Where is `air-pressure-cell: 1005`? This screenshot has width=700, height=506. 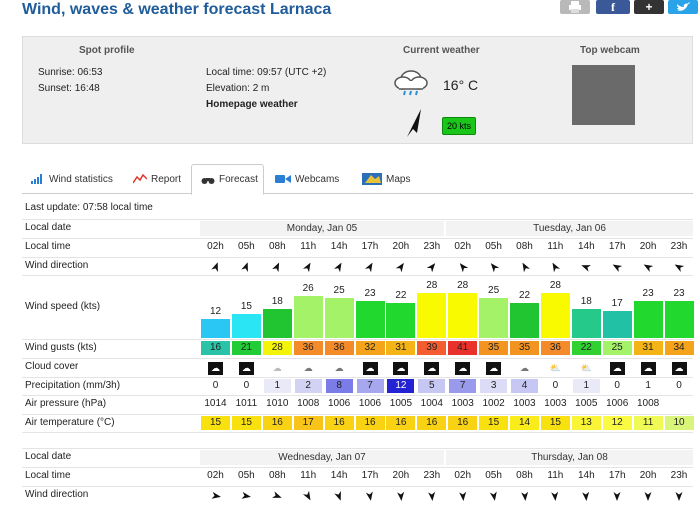 air-pressure-cell: 1005 is located at coordinates (586, 403).